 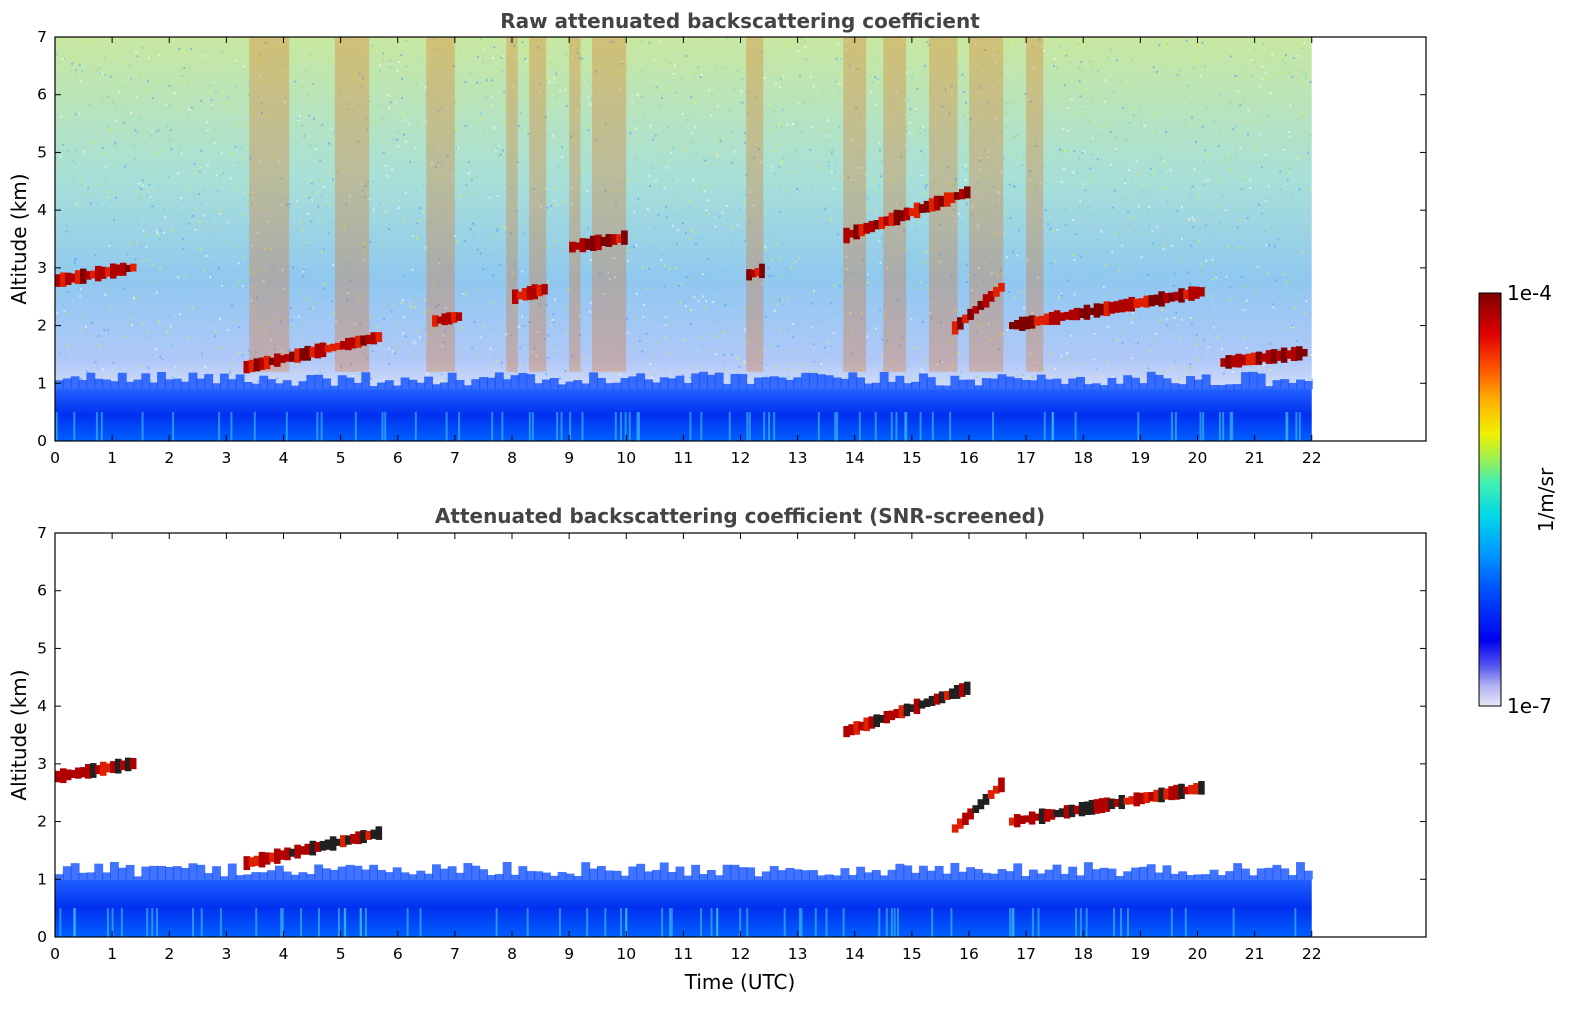 What do you see at coordinates (798, 458) in the screenshot?
I see `x-tick-label: 13` at bounding box center [798, 458].